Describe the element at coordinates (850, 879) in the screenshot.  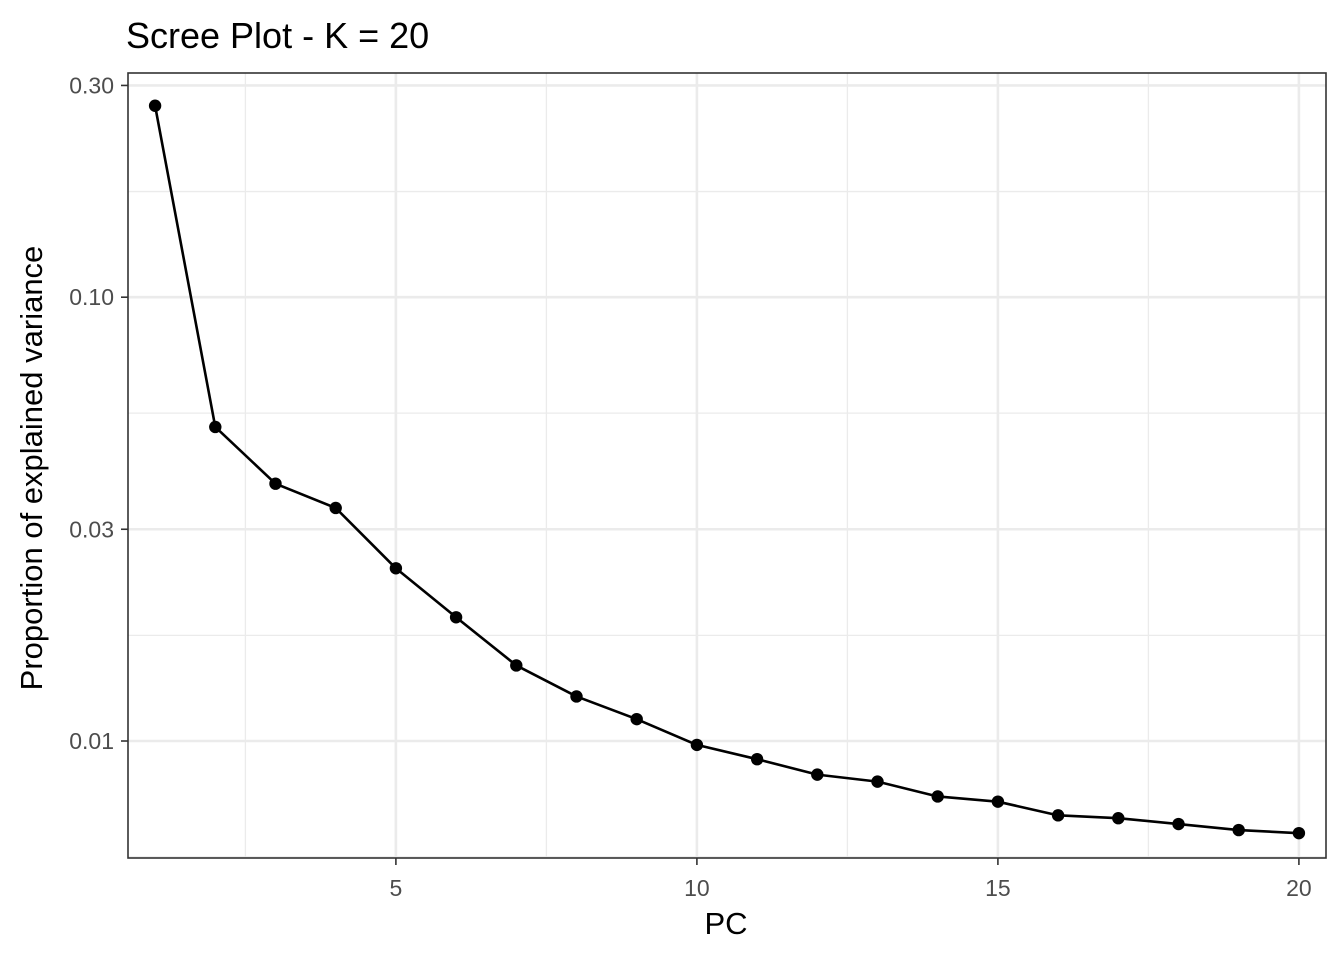
I see `x-axis: 5 10 15 20` at that location.